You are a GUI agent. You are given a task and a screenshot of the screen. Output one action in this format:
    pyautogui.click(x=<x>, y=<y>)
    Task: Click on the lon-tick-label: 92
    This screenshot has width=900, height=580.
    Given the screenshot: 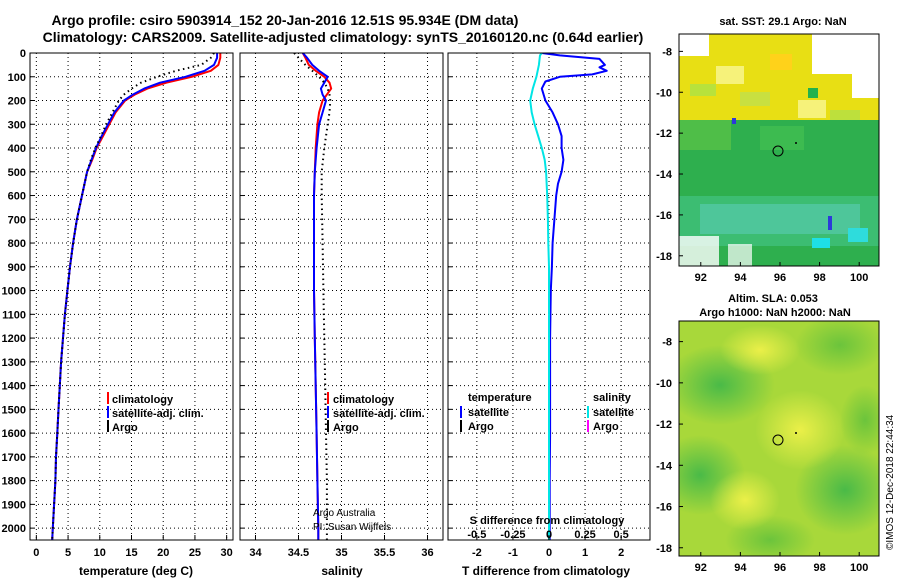 What is the action you would take?
    pyautogui.click(x=701, y=568)
    